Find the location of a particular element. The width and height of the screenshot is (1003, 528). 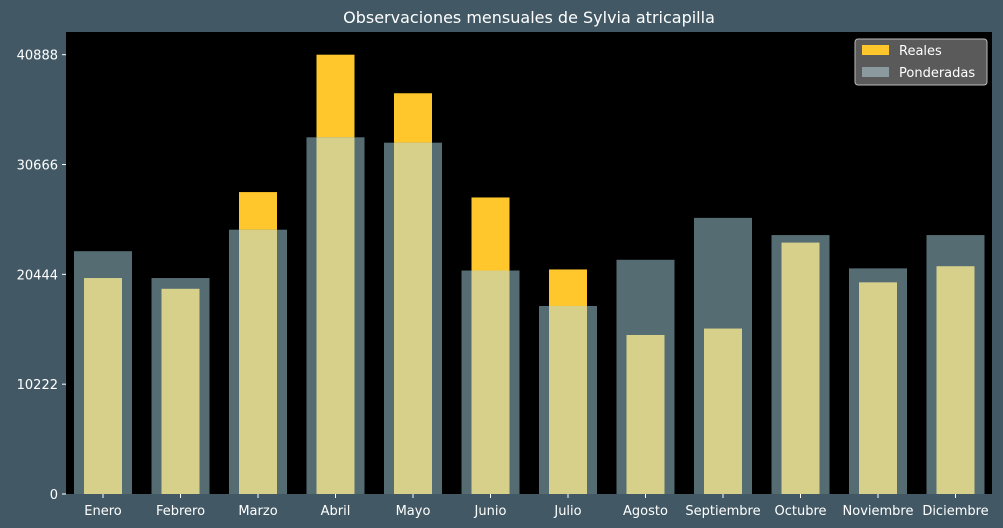

y-tick-label: 30666 is located at coordinates (37, 166).